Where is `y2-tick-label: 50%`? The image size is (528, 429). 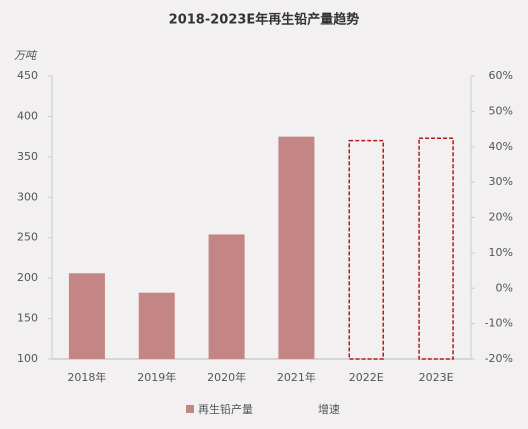
y2-tick-label: 50% is located at coordinates (501, 110).